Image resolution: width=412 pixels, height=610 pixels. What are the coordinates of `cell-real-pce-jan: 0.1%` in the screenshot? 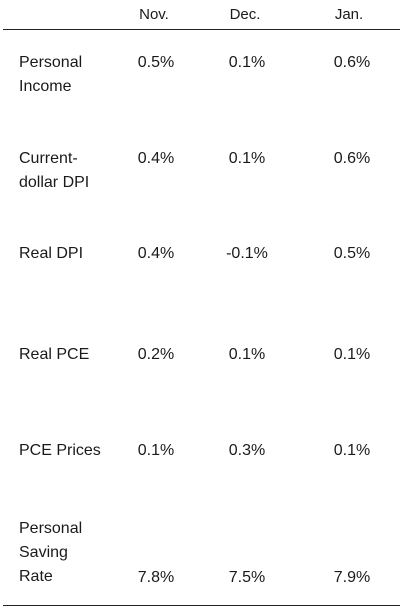 It's located at (352, 354).